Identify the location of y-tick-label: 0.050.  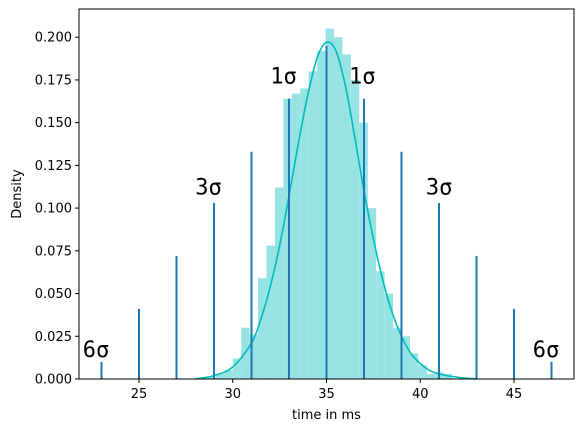
(53, 294).